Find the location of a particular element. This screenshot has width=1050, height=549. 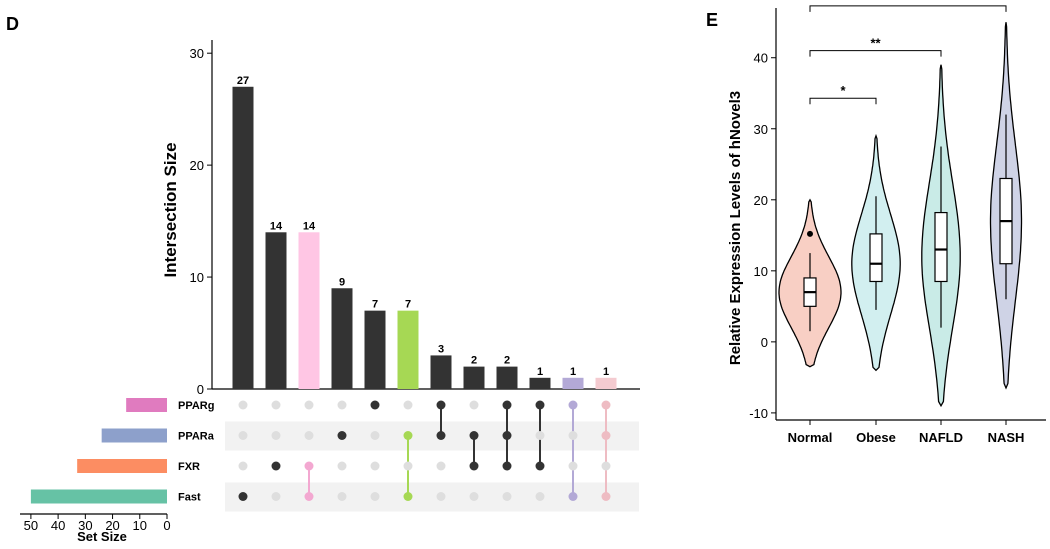

significance-label: *** is located at coordinates (908, 3).